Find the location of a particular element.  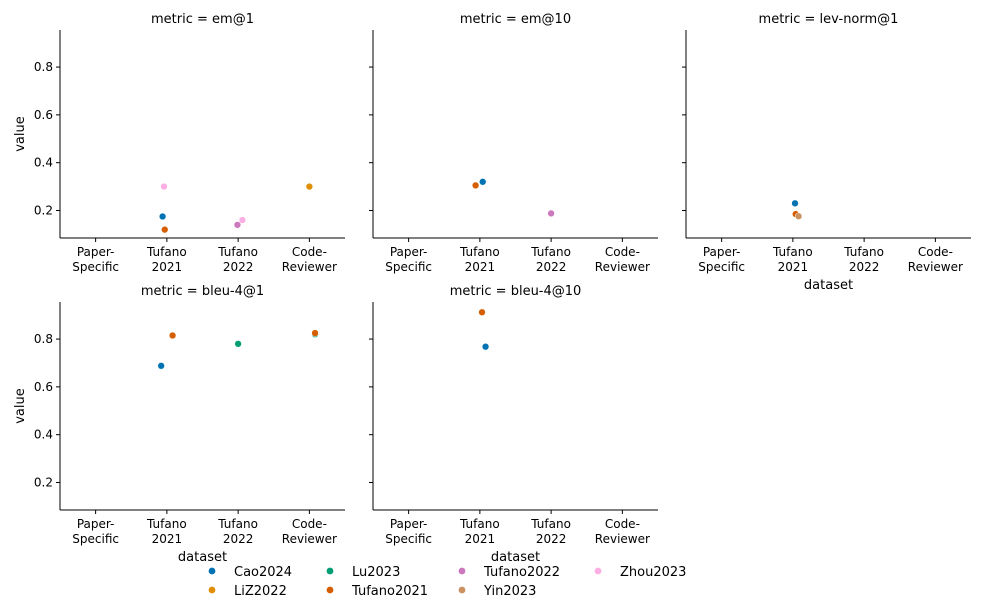

legend-item-yin2023: Yin2023 is located at coordinates (497, 591).